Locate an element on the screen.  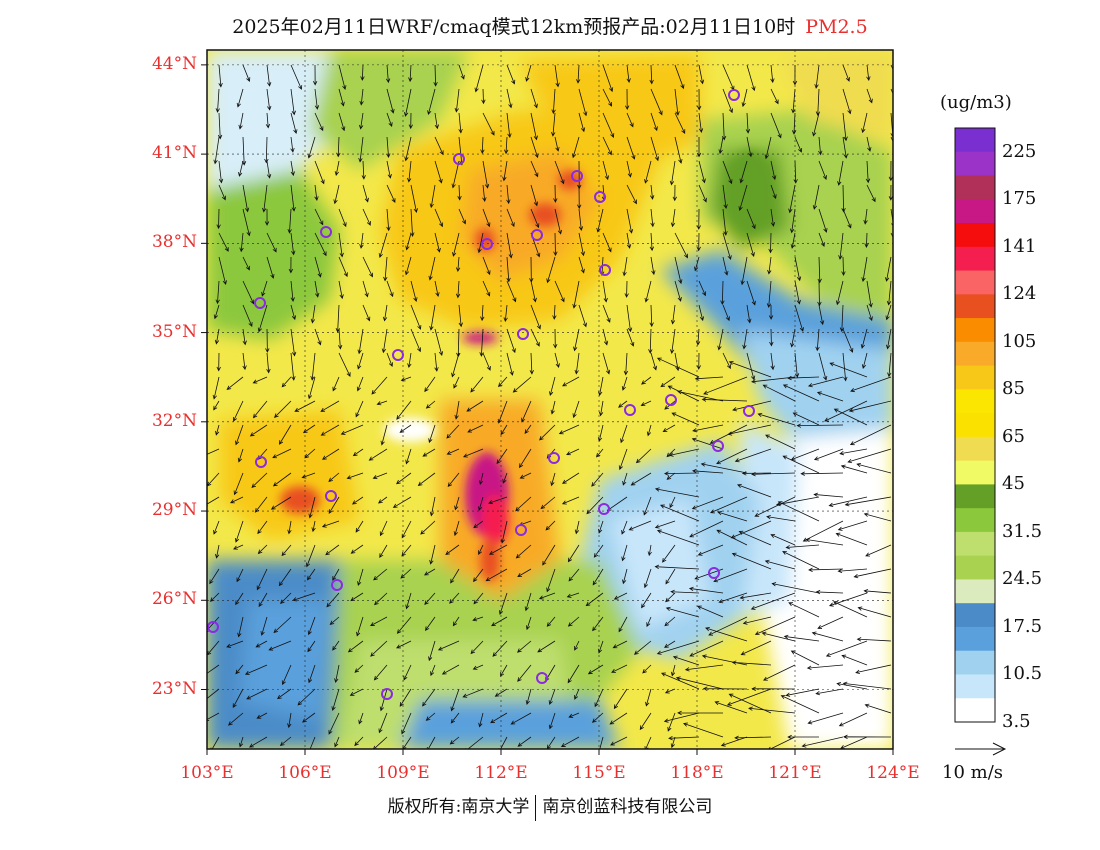
legend-label: 10.5 is located at coordinates (1022, 674).